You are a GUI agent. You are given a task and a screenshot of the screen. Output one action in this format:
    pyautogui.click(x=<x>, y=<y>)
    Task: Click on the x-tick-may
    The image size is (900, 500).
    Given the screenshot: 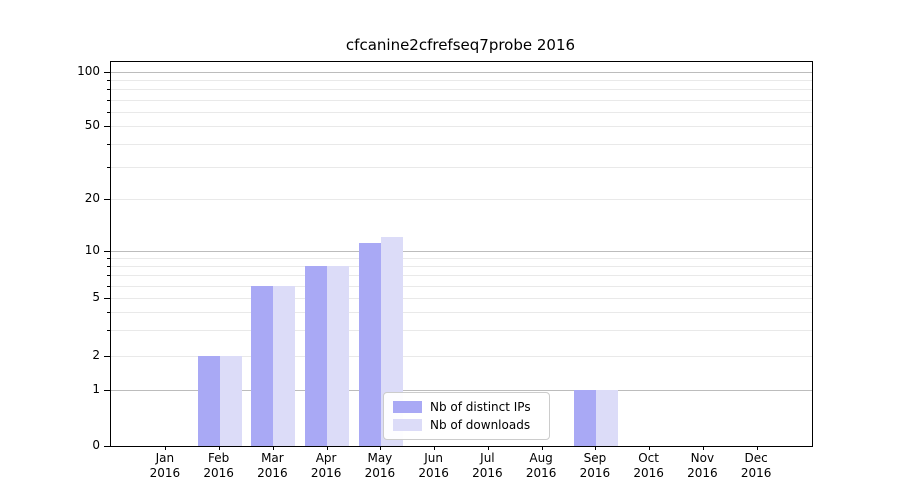 What is the action you would take?
    pyautogui.click(x=381, y=448)
    